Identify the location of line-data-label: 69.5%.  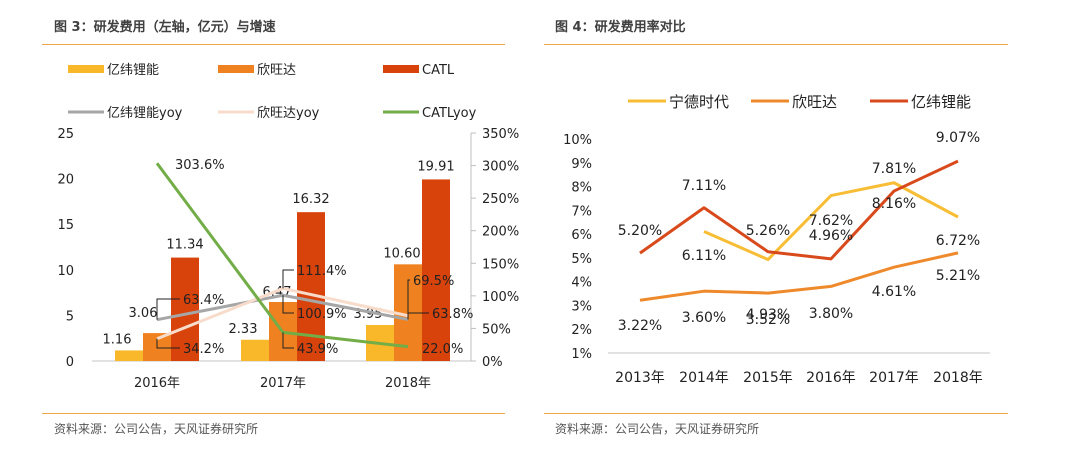
(433, 281).